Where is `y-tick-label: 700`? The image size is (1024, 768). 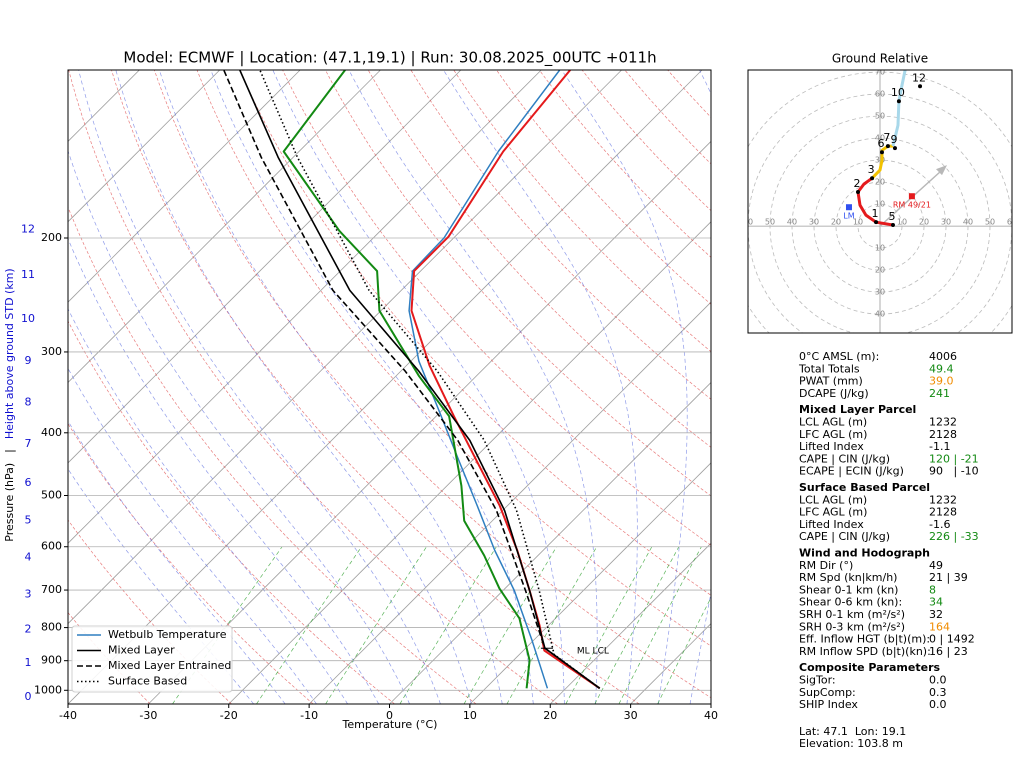 y-tick-label: 700 is located at coordinates (51, 589).